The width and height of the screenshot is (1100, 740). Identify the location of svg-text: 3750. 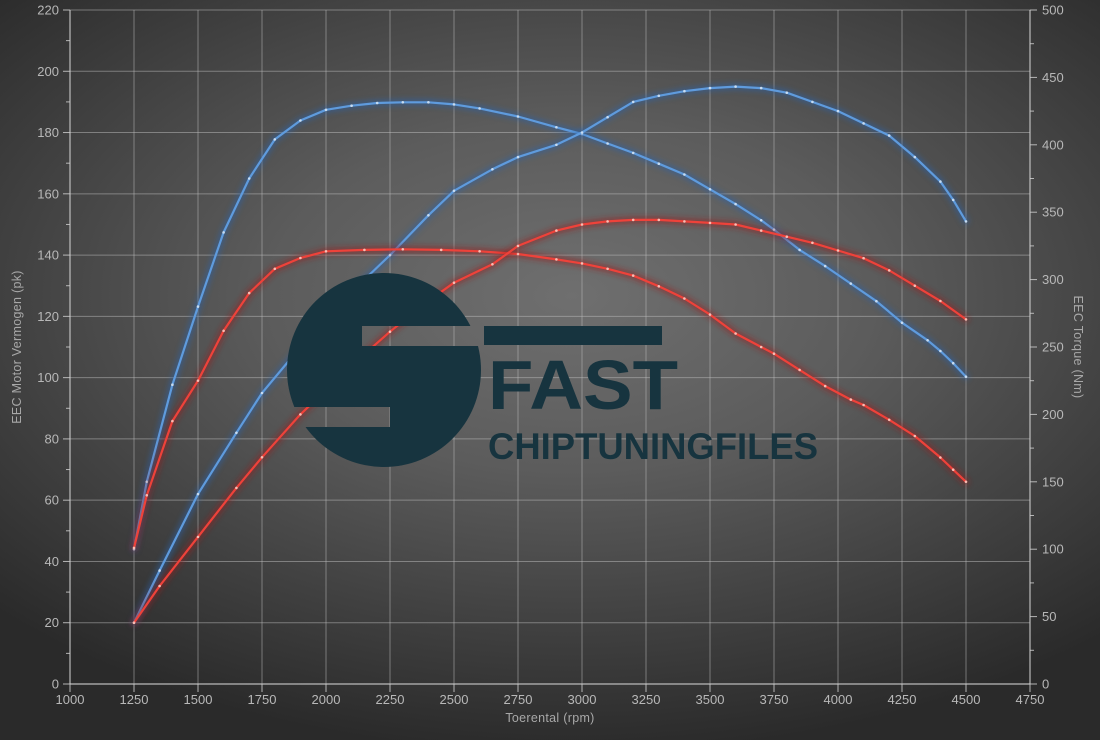
(774, 699).